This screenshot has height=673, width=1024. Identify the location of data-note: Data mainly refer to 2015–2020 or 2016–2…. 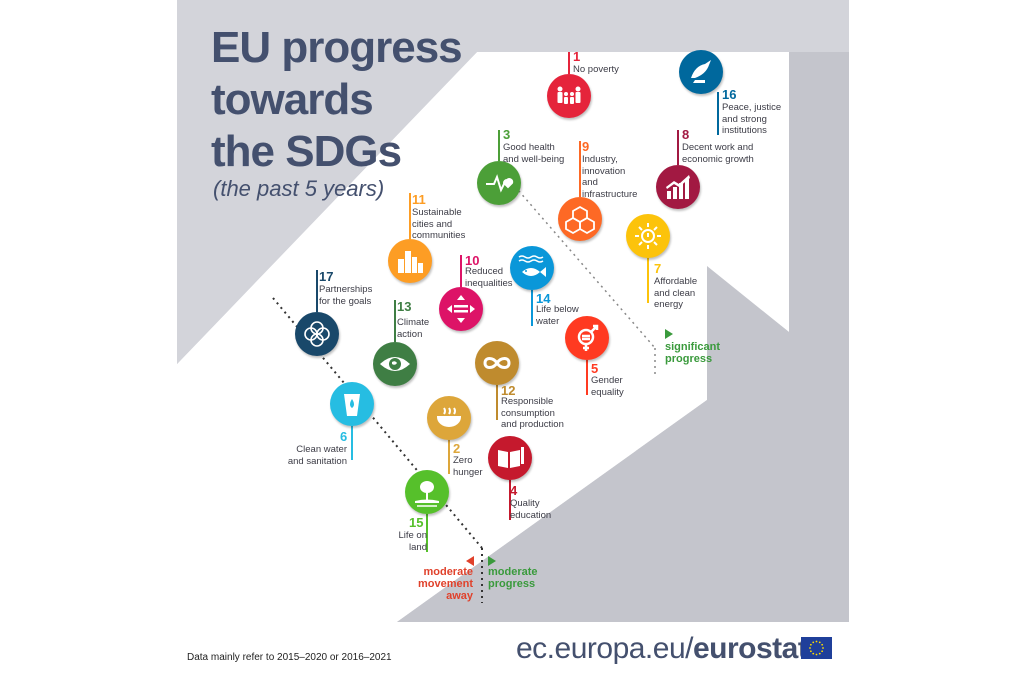
(289, 657).